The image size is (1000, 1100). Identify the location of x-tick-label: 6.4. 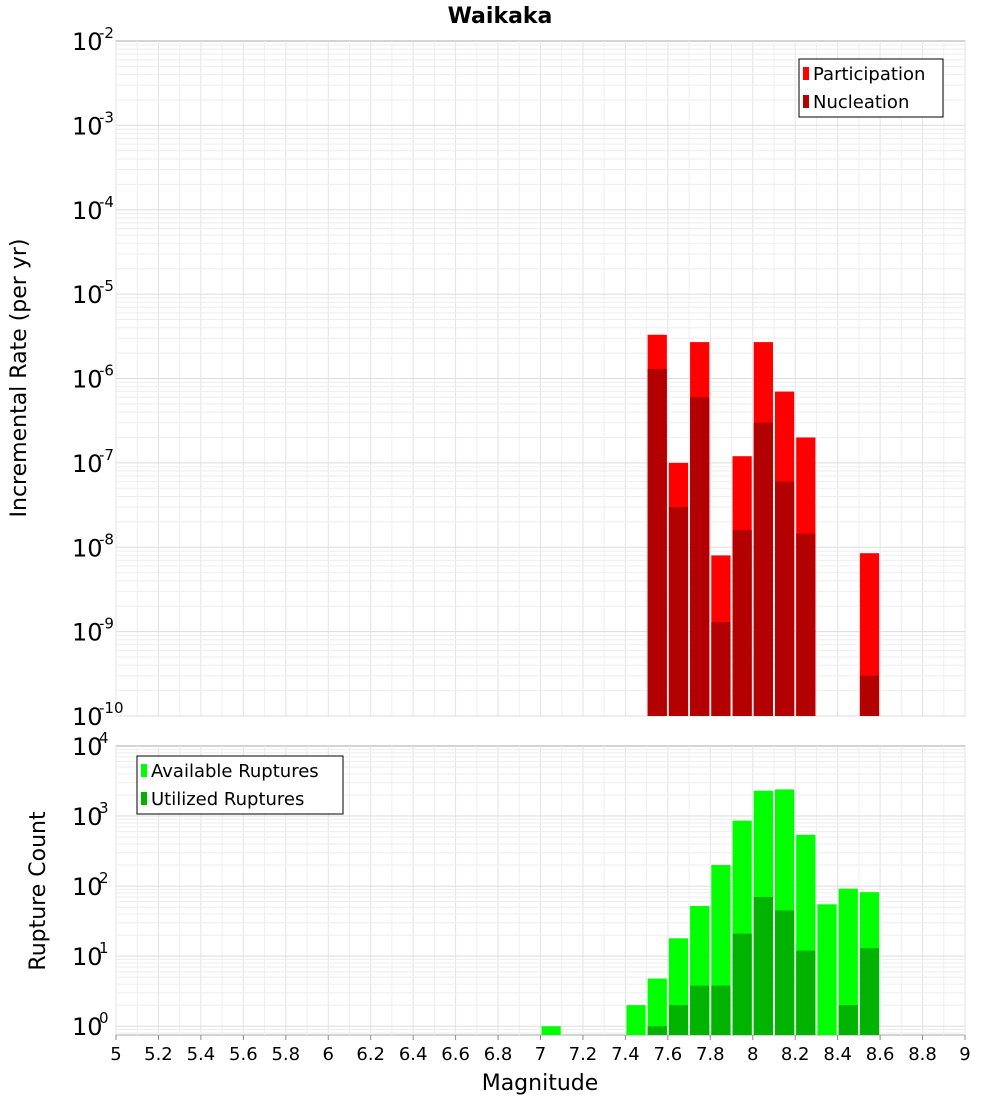
(413, 1054).